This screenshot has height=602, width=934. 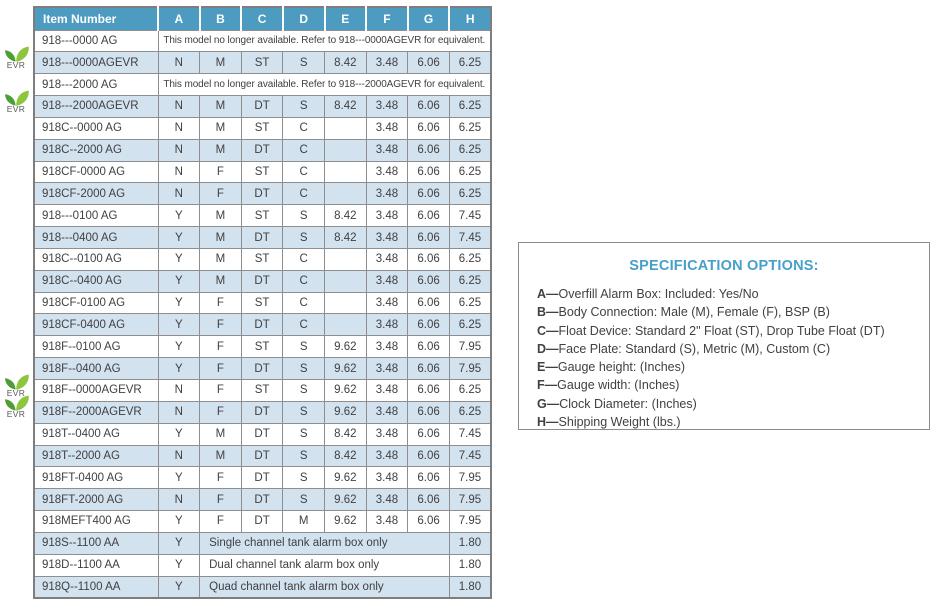 What do you see at coordinates (733, 367) in the screenshot?
I see `spec-item-e: E—Gauge height: (Inches)` at bounding box center [733, 367].